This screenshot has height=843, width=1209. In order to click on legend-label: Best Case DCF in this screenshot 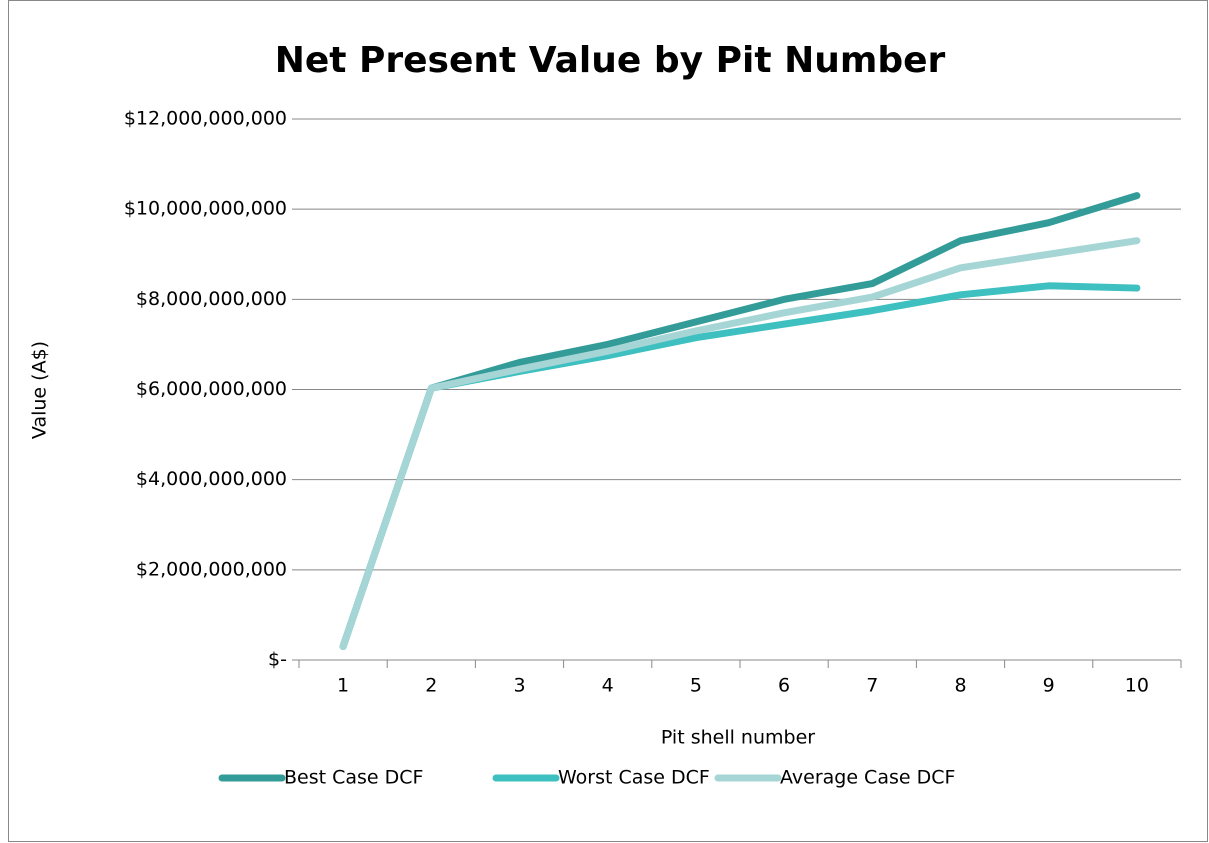, I will do `click(353, 778)`.